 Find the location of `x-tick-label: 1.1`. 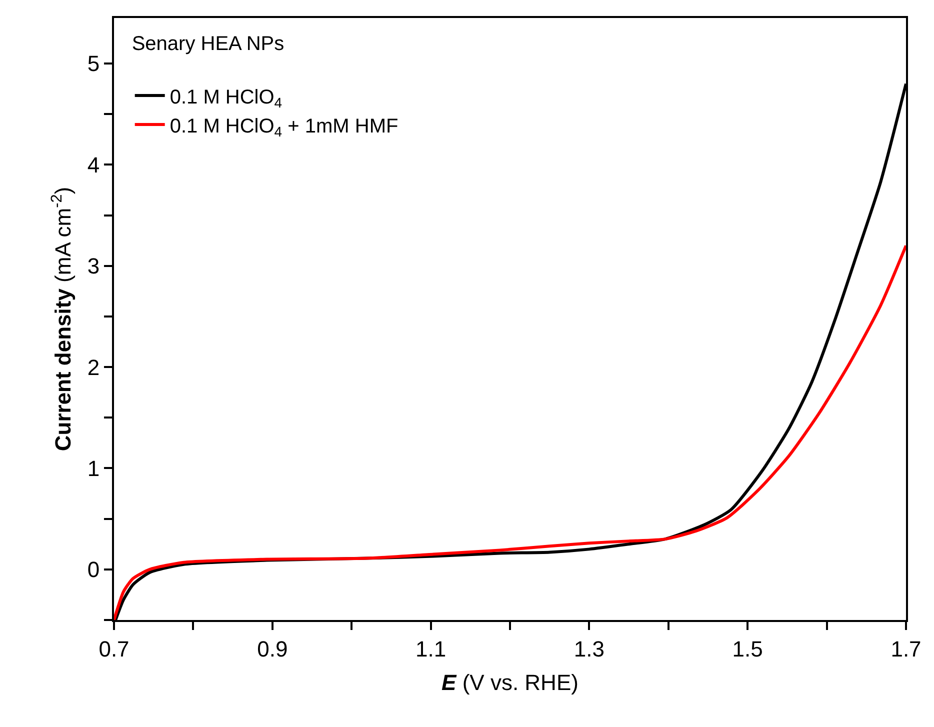

x-tick-label: 1.1 is located at coordinates (431, 649).